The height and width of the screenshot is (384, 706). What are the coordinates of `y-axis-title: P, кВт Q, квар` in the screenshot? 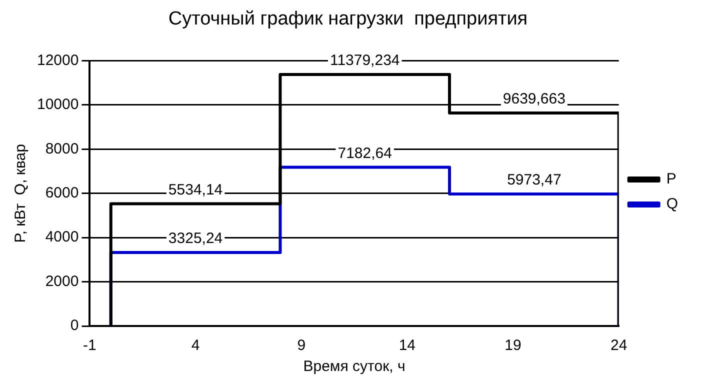 It's located at (21, 193).